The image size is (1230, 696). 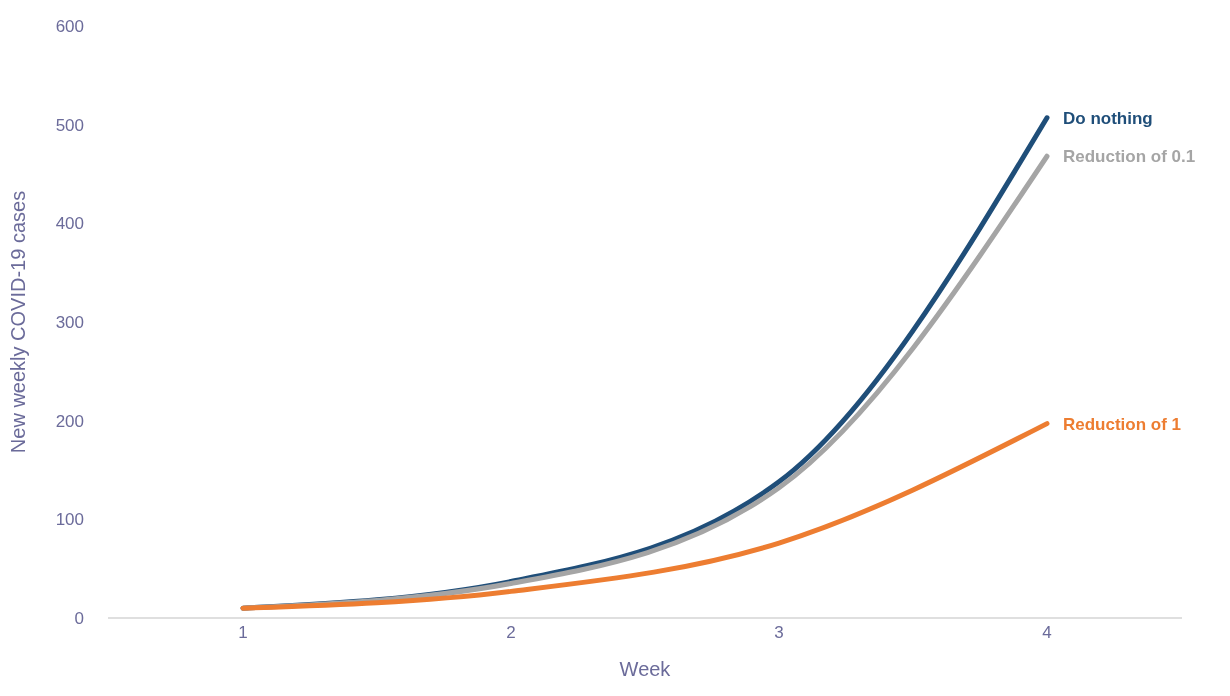 I want to click on y-tick-label: 200, so click(x=69, y=421).